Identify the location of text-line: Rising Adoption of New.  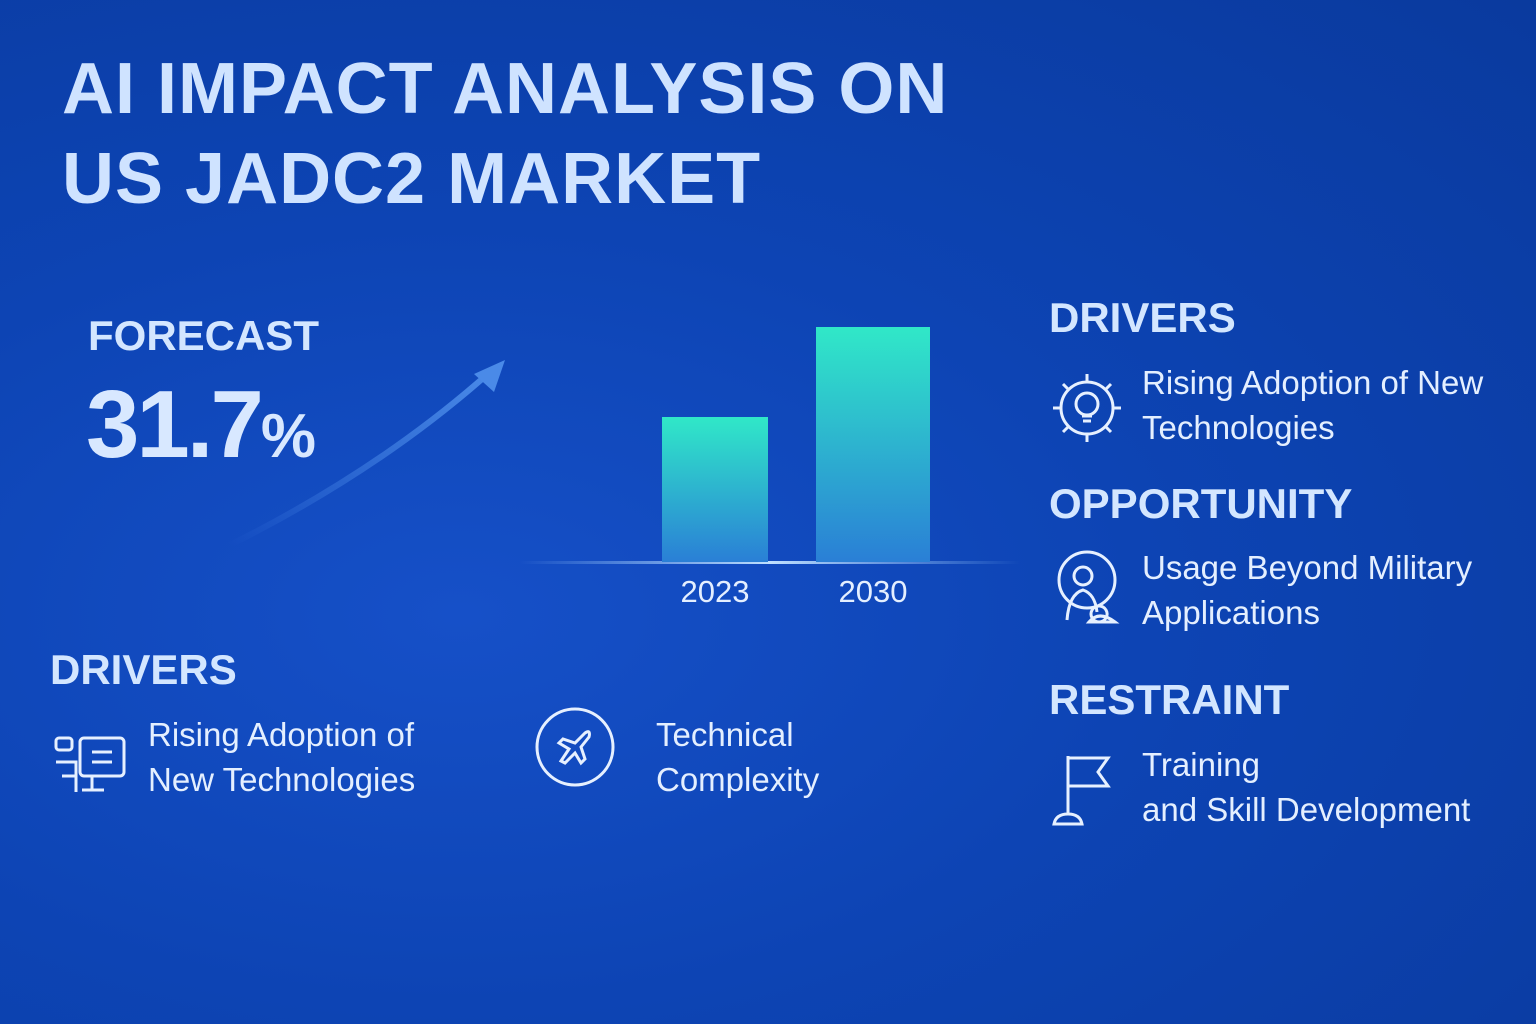
(1313, 382).